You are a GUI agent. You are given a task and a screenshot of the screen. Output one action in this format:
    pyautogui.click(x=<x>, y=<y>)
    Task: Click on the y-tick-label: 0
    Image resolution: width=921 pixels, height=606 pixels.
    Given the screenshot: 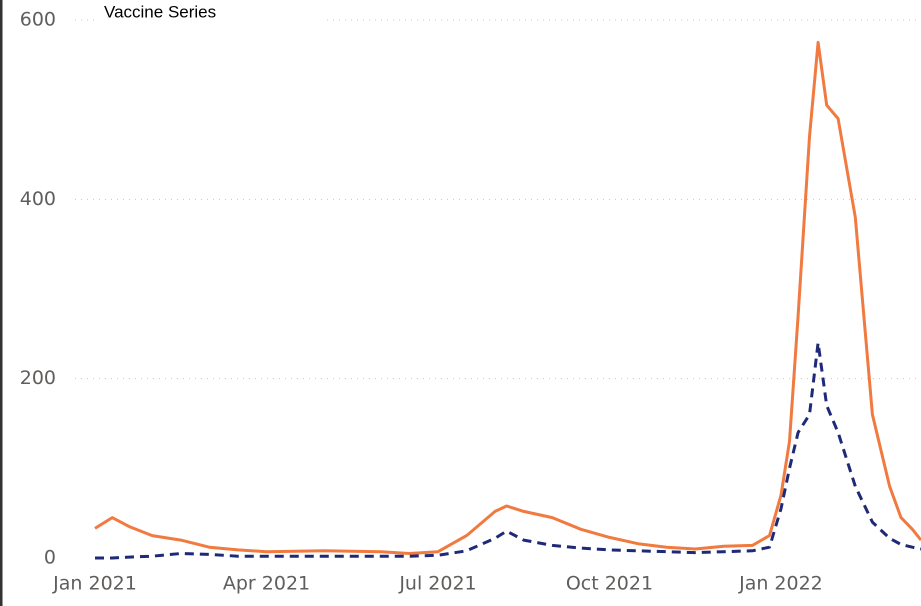 What is the action you would take?
    pyautogui.click(x=50, y=558)
    